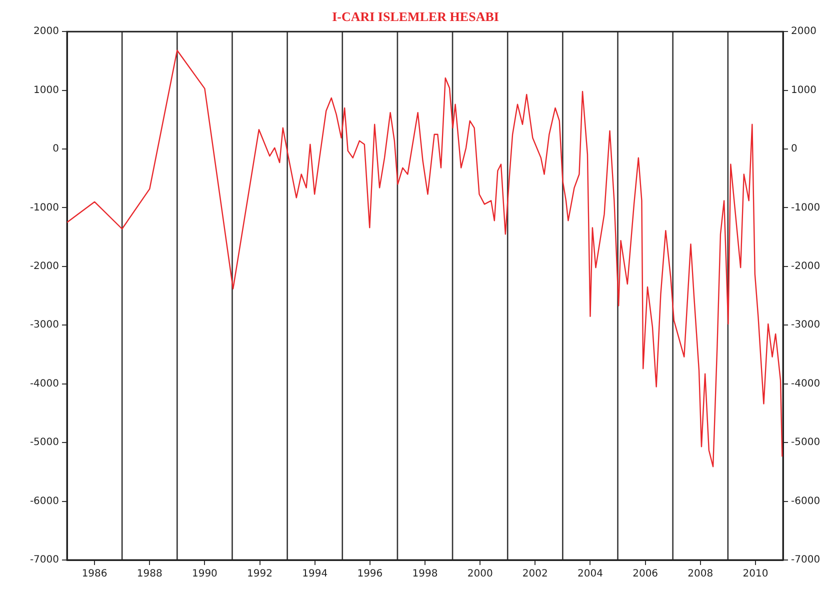 This screenshot has height=590, width=823. What do you see at coordinates (805, 266) in the screenshot?
I see `y2-tick-label: -2000` at bounding box center [805, 266].